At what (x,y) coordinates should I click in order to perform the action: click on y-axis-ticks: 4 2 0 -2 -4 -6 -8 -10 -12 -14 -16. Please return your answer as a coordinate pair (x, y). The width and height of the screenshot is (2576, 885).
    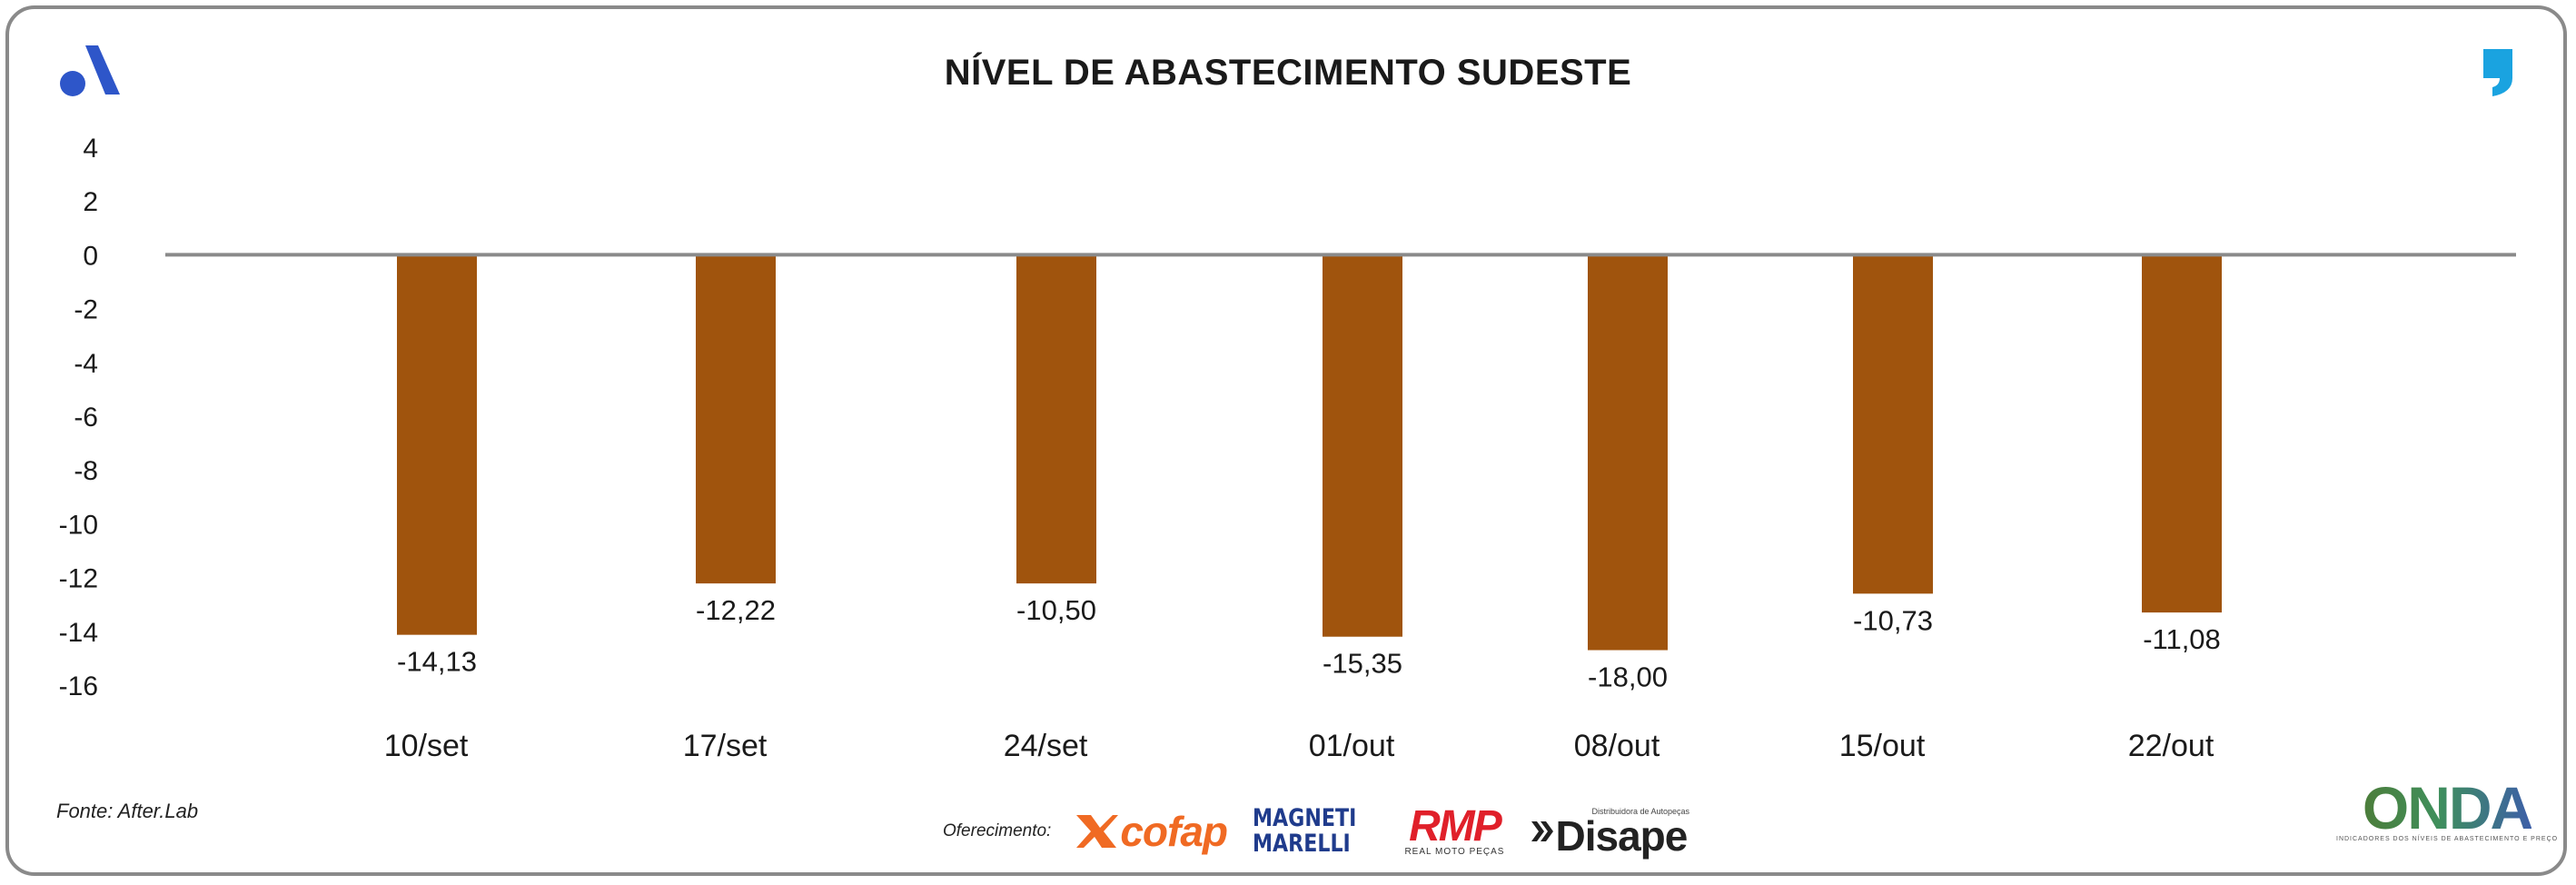
    Looking at the image, I should click on (78, 417).